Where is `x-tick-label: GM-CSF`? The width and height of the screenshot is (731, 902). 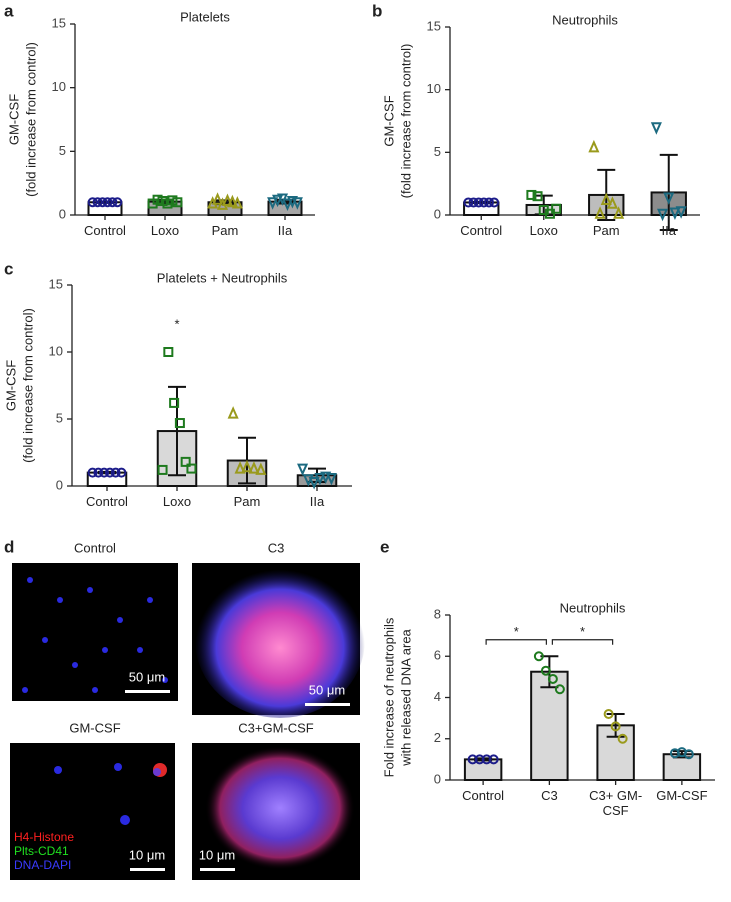
x-tick-label: GM-CSF is located at coordinates (682, 795).